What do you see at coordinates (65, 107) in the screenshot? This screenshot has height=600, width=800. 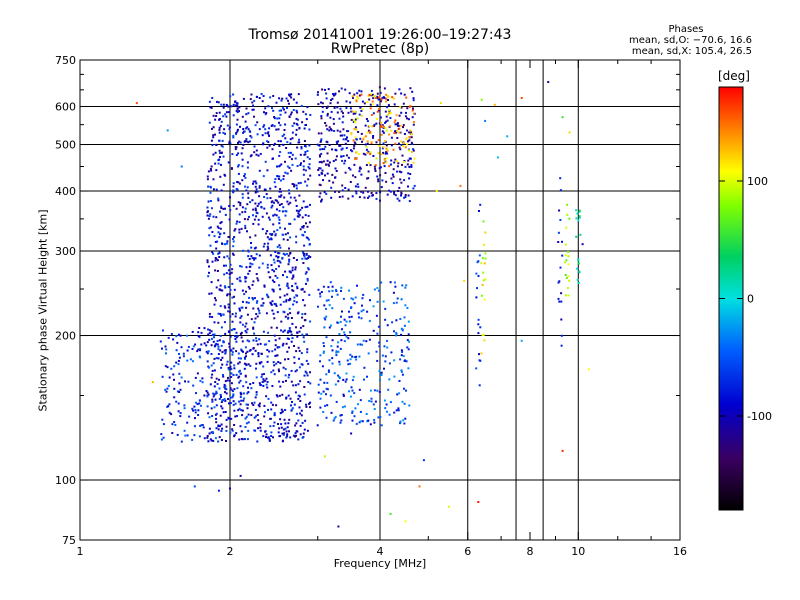 I see `y-tick-label: 600` at bounding box center [65, 107].